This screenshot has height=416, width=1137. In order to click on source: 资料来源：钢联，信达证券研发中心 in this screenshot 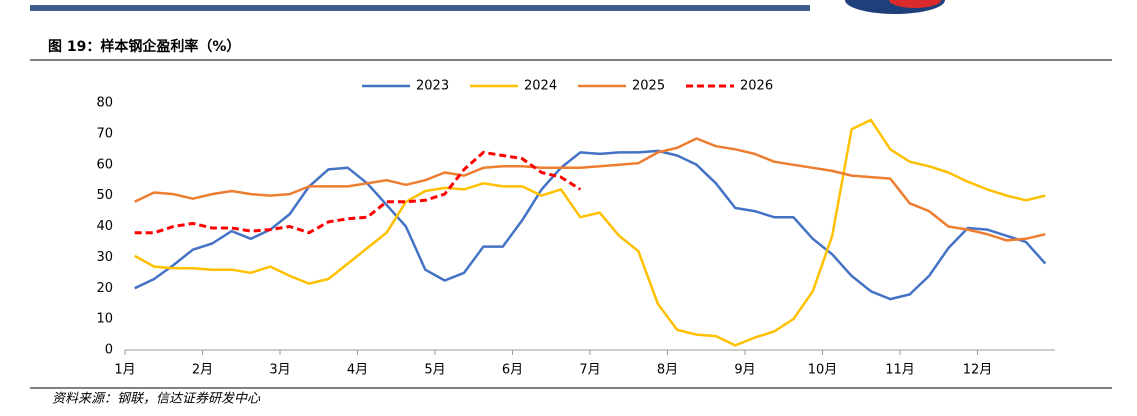, I will do `click(156, 399)`.